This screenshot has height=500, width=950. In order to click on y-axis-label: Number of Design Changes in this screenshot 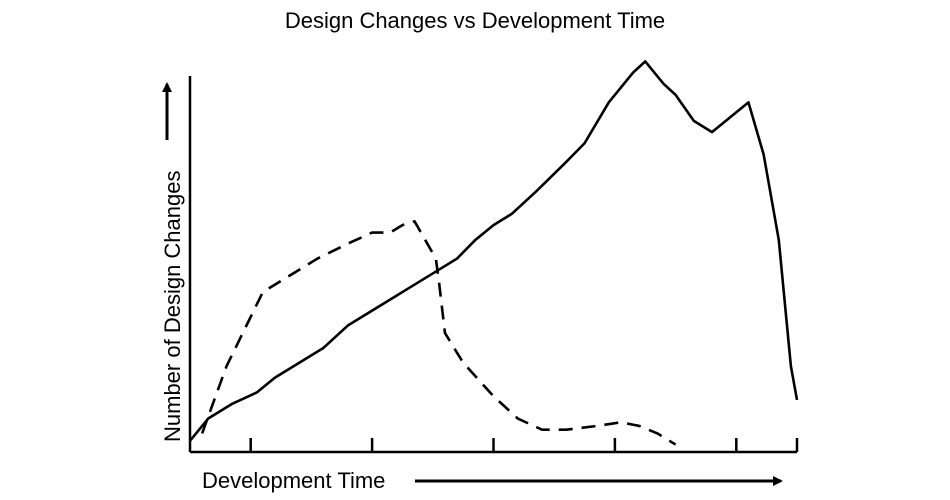, I will do `click(172, 306)`.